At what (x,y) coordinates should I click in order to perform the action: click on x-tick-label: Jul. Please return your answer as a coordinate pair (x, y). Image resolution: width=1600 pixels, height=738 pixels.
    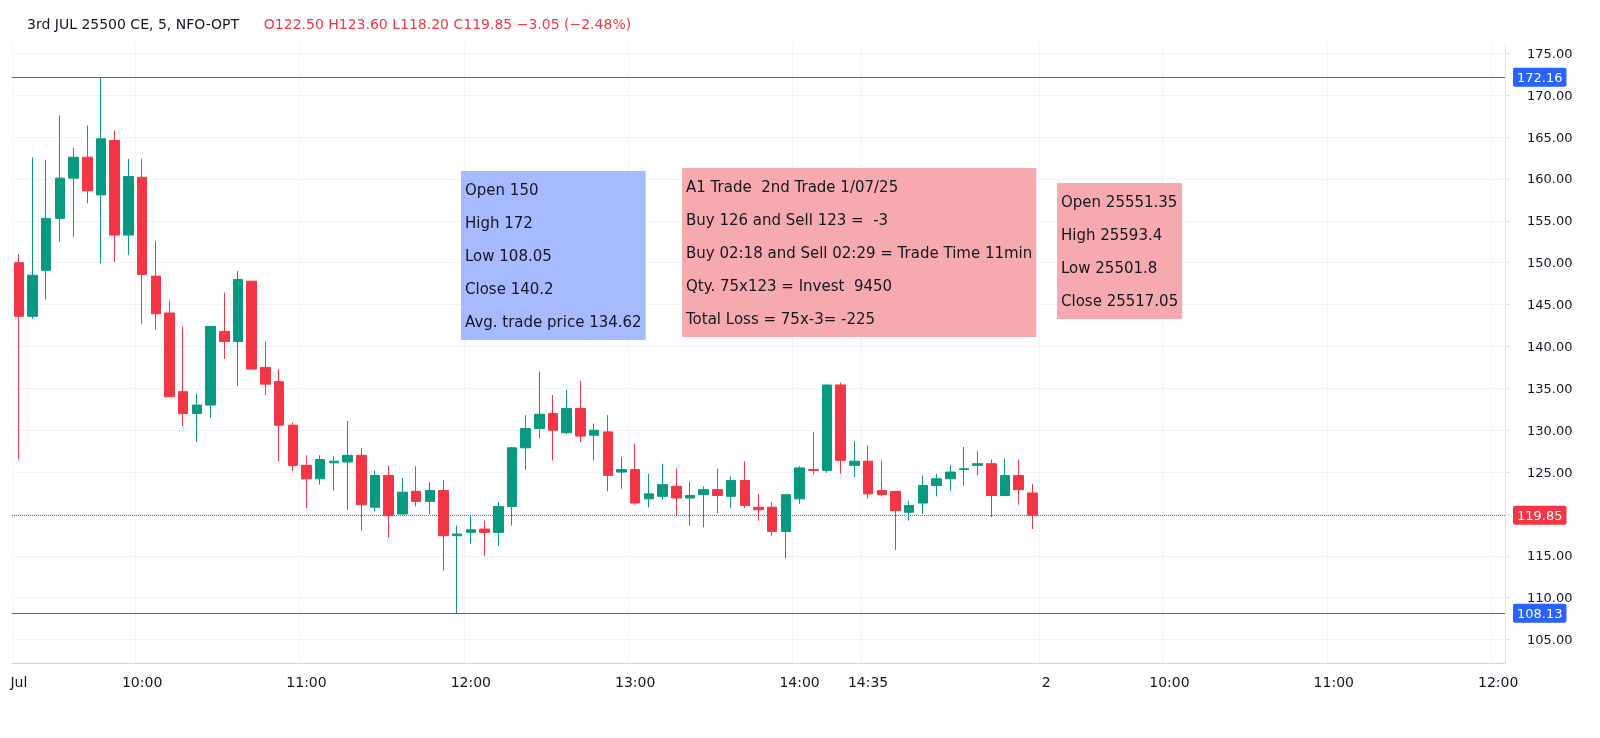
    Looking at the image, I should click on (18, 682).